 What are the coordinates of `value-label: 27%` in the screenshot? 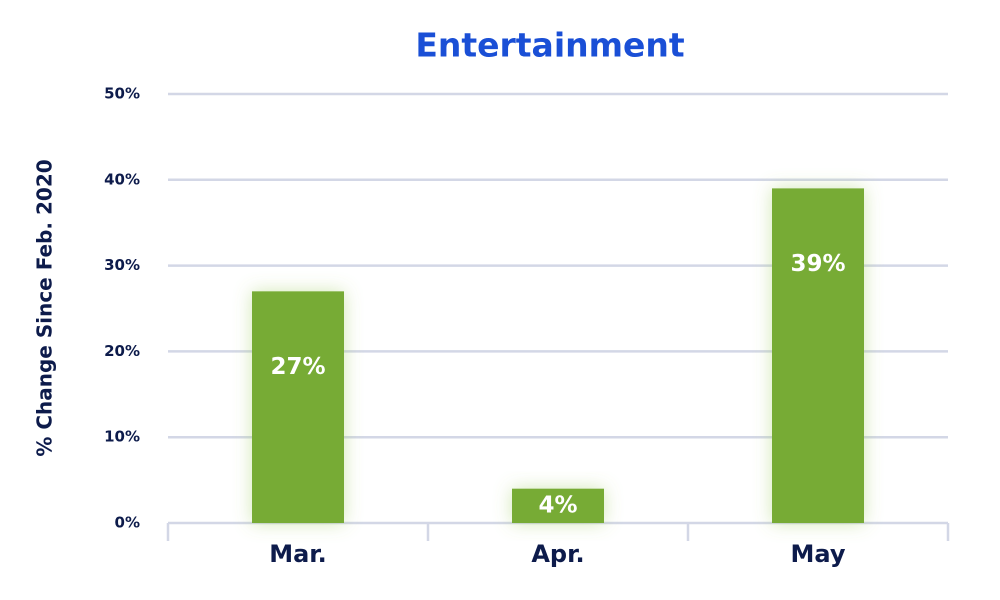 It's located at (297, 367).